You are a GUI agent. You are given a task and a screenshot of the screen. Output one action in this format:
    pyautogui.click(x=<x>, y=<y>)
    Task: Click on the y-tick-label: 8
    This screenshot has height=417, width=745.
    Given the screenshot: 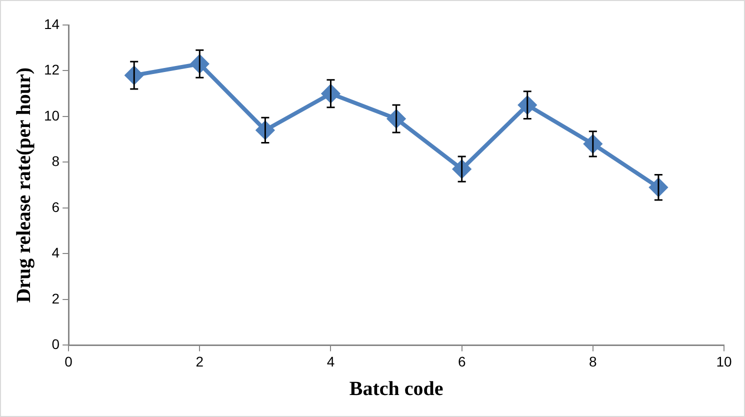 What is the action you would take?
    pyautogui.click(x=56, y=161)
    